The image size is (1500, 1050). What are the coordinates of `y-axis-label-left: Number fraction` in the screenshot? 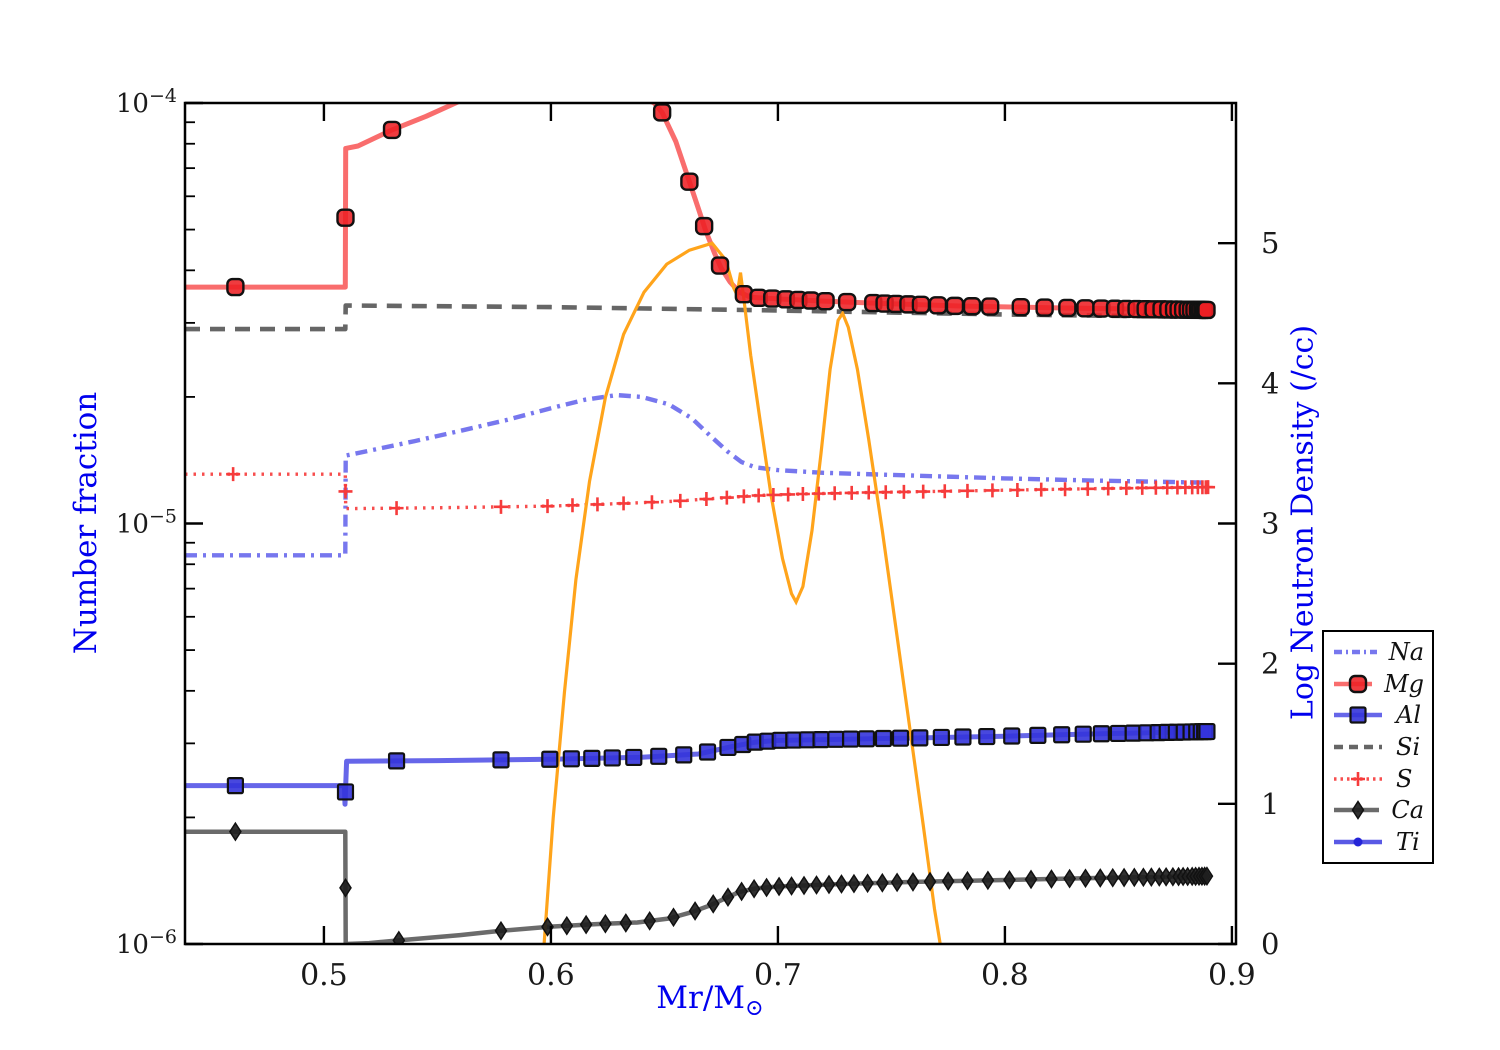 It's located at (86, 523).